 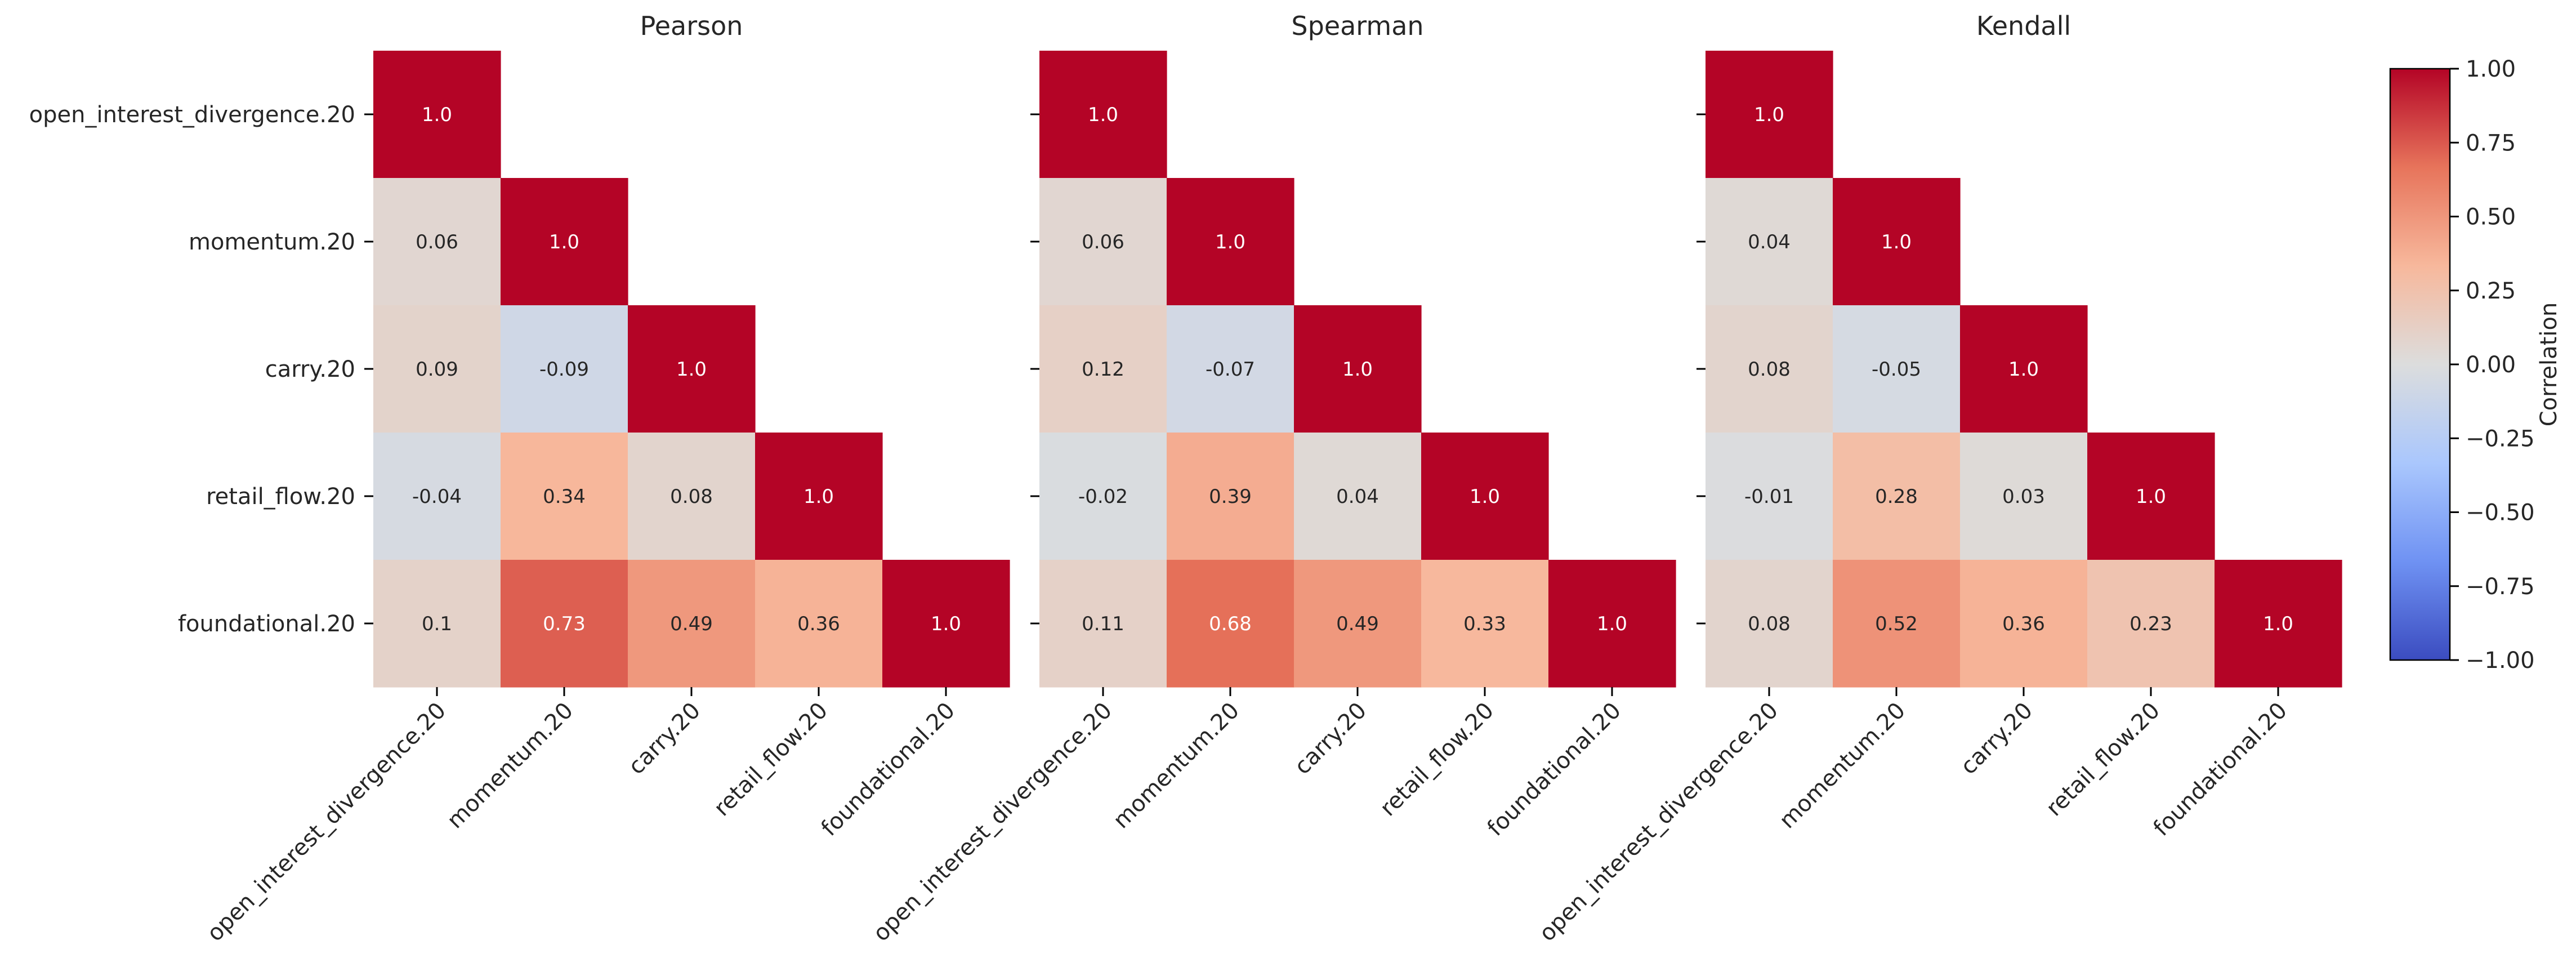 I want to click on cell-value-label: 0.09, so click(x=437, y=370).